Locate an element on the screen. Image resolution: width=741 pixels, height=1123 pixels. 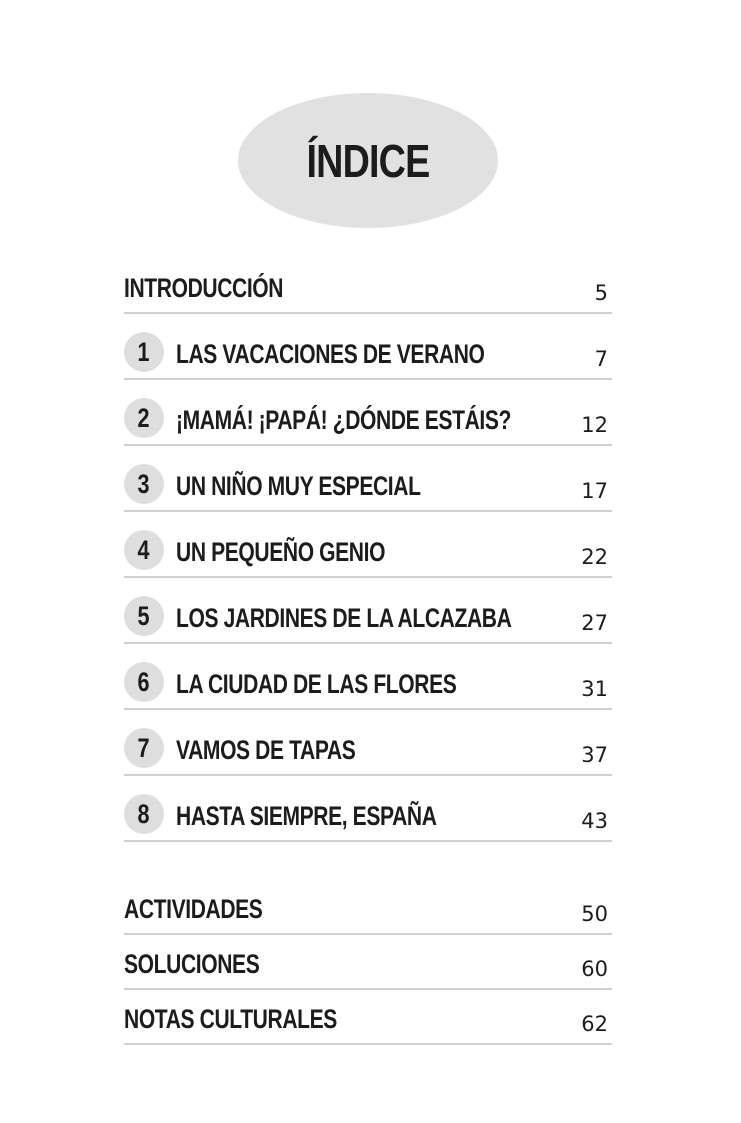
toc-row-chapter-1: 1 LAS VACACIONES DE VERANO 7 is located at coordinates (368, 354).